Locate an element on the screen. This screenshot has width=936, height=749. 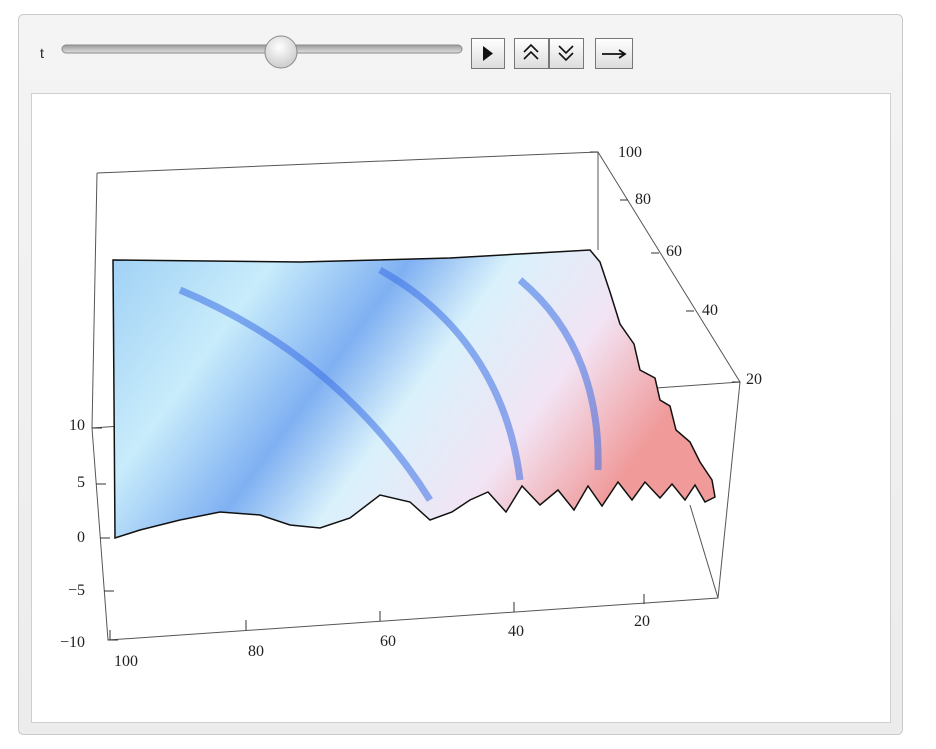
slider-track is located at coordinates (262, 49).